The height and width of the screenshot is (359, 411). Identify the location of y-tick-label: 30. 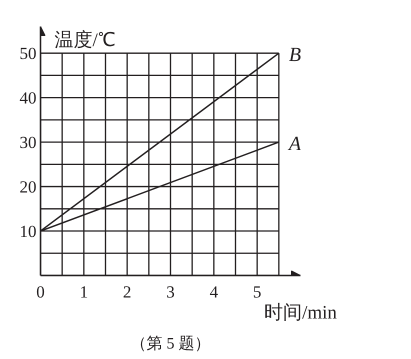
(28, 142).